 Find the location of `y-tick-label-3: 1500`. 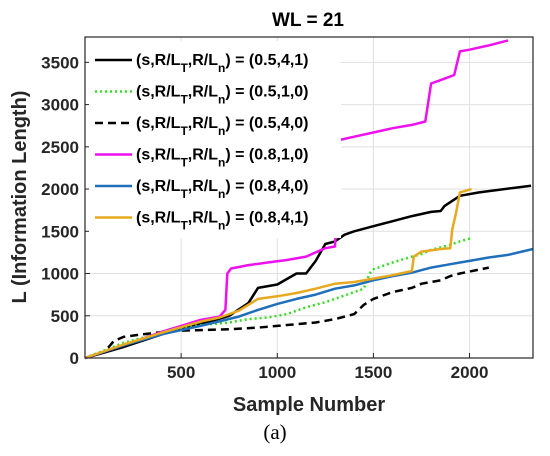

y-tick-label-3: 1500 is located at coordinates (60, 231).